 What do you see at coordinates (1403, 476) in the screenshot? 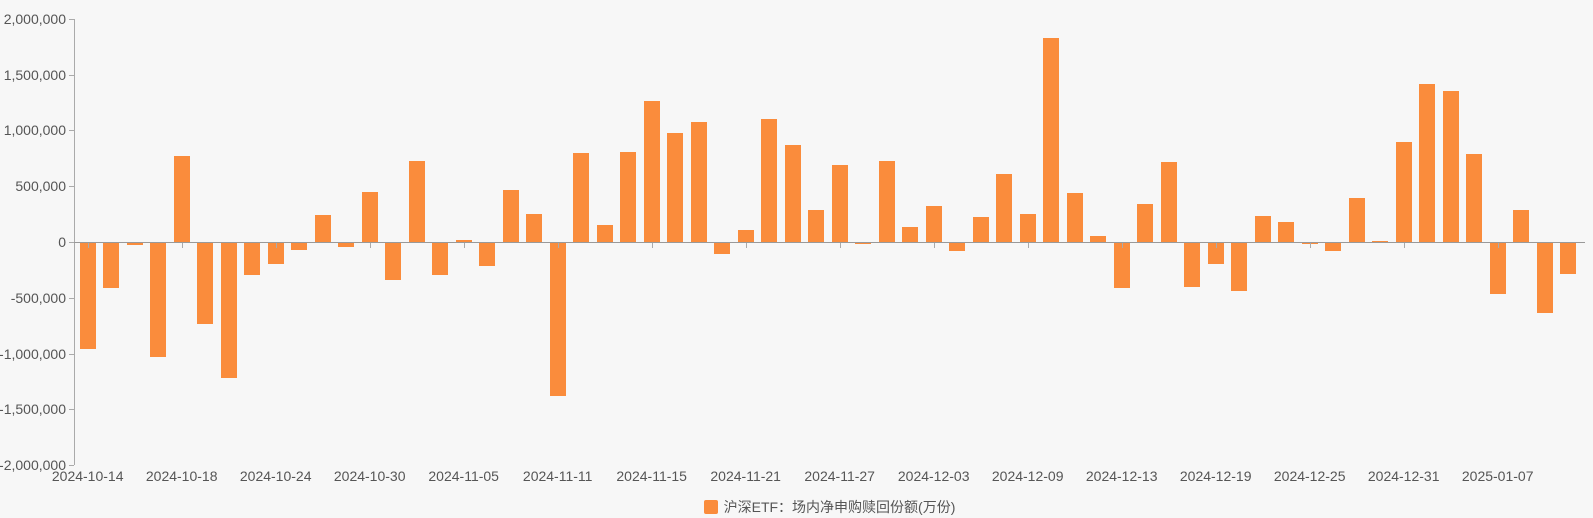
I see `x-axis-label: 2024-12-31` at bounding box center [1403, 476].